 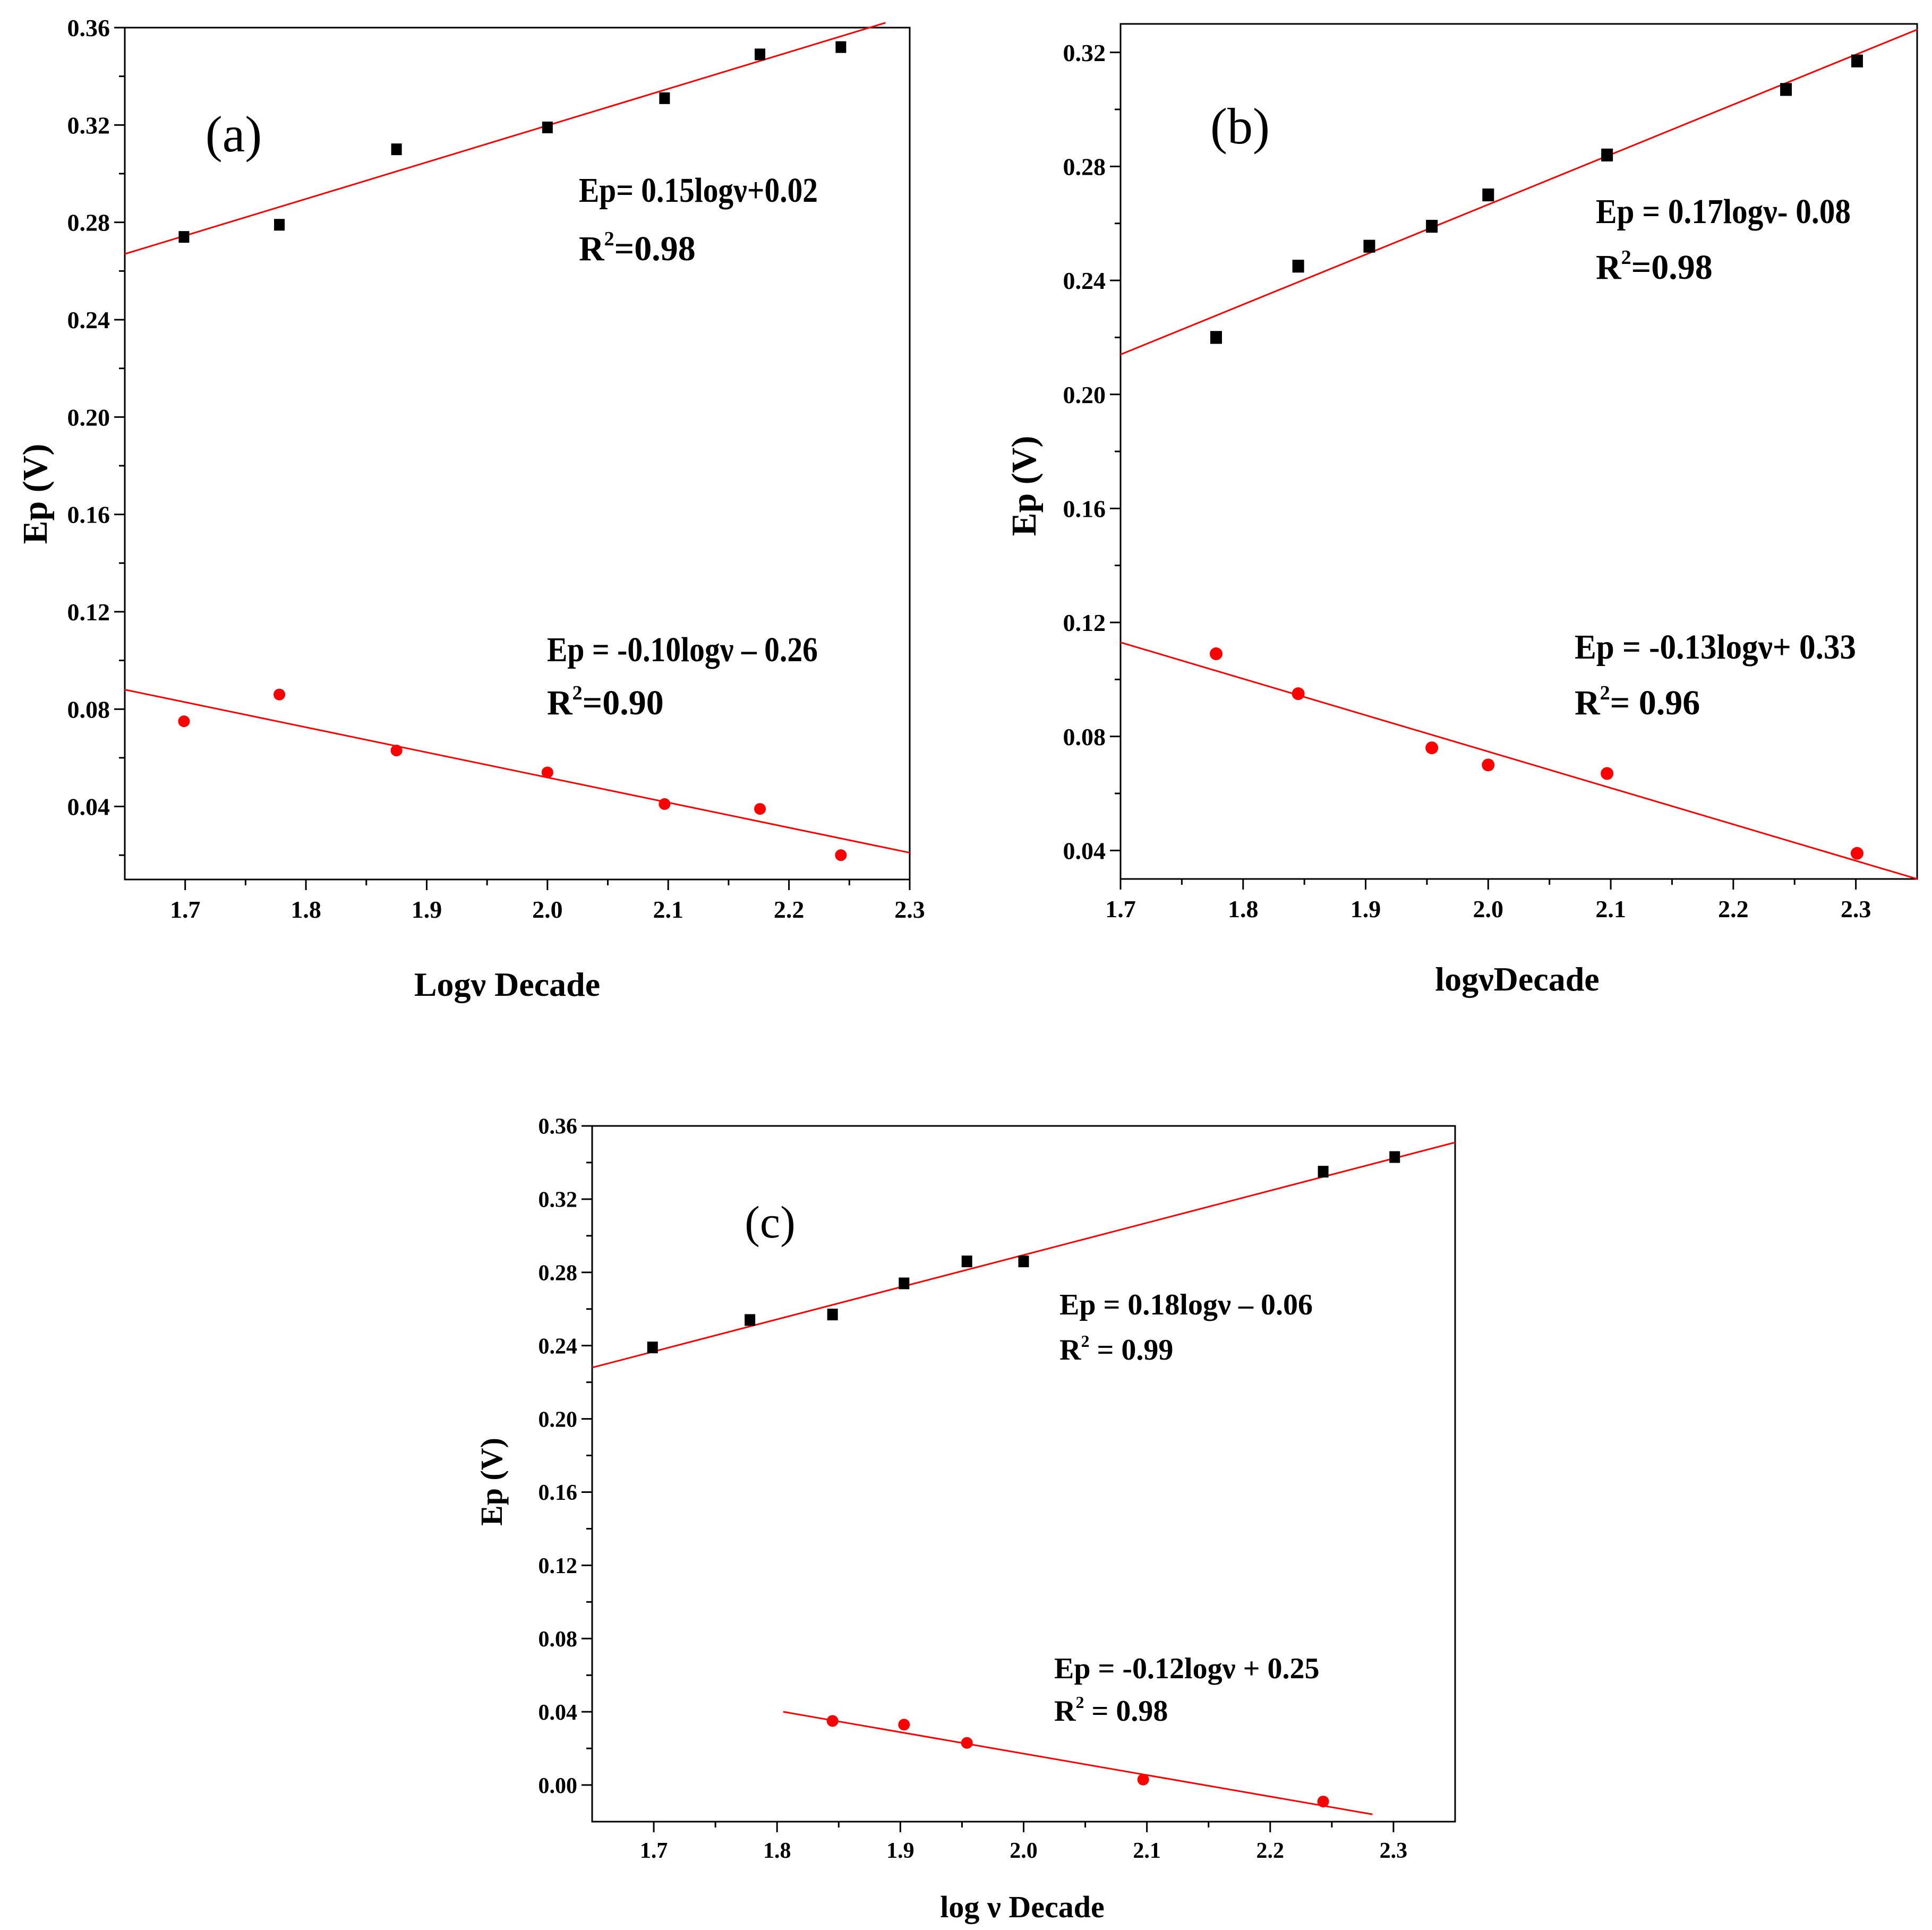 I want to click on anodic-r2: R2 = 0.99, so click(x=1116, y=1349).